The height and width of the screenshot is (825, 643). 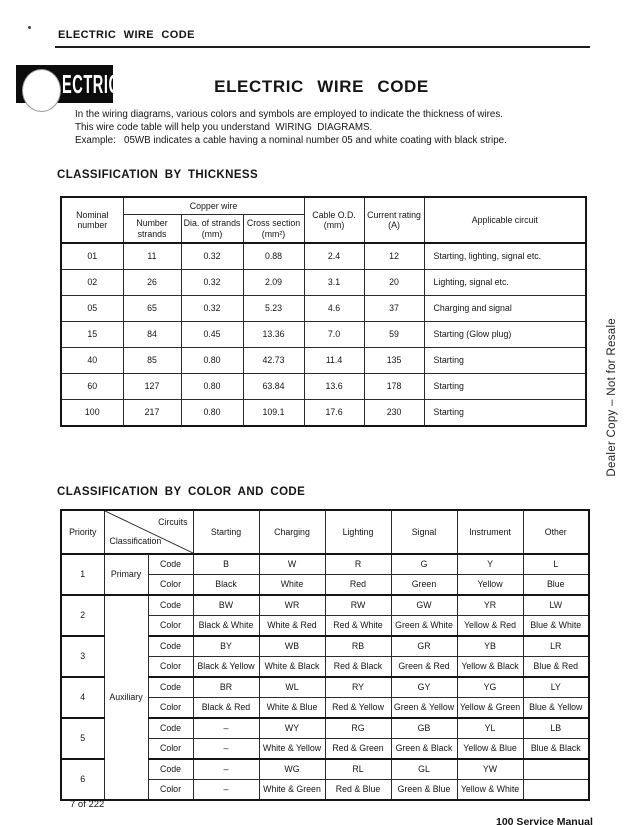 What do you see at coordinates (505, 308) in the screenshot?
I see `cell: Charging and signal` at bounding box center [505, 308].